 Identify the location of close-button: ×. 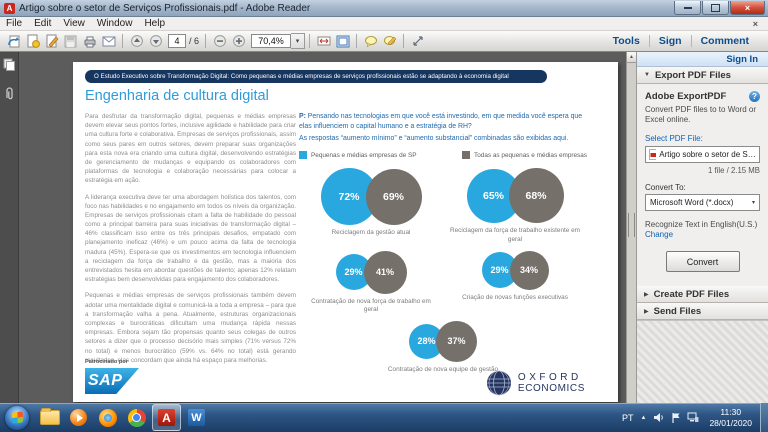
(747, 8).